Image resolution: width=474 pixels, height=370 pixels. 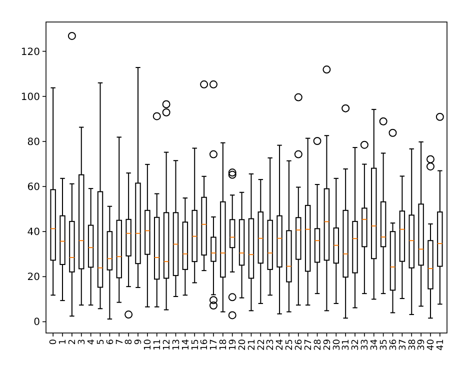 What do you see at coordinates (233, 344) in the screenshot?
I see `x-tick-label: 19` at bounding box center [233, 344].